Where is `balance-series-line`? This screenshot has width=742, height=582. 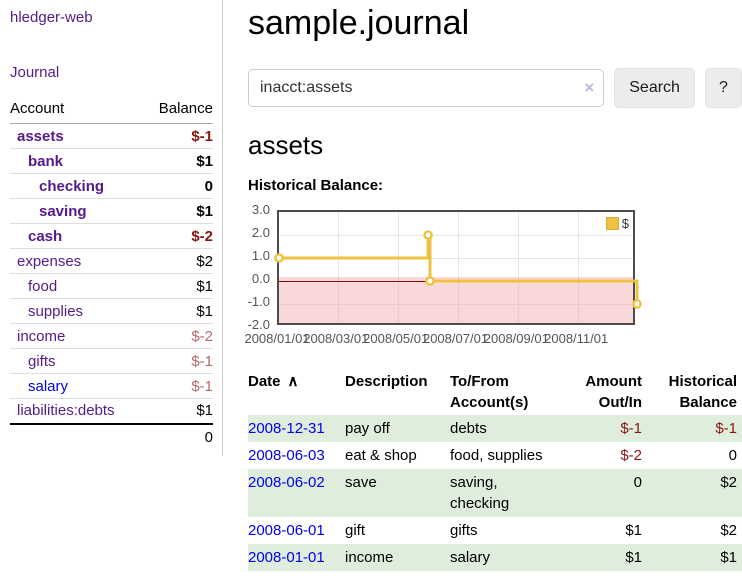
balance-series-line is located at coordinates (459, 268).